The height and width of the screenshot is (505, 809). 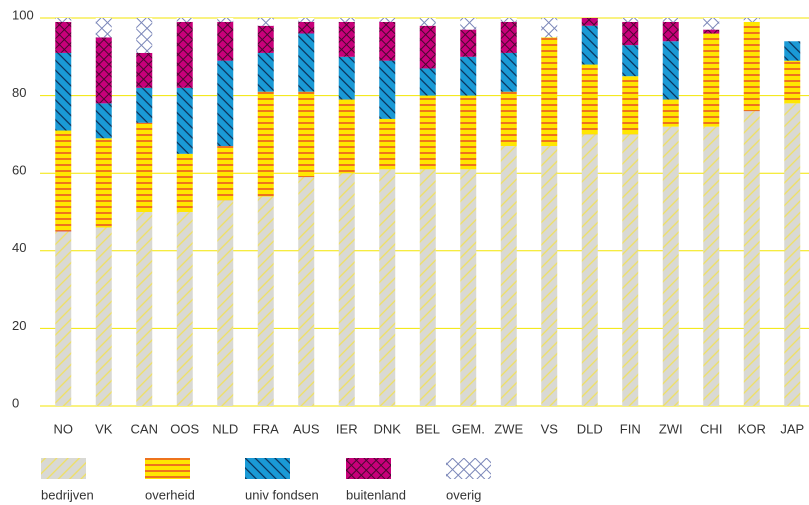 I want to click on x-tick-label: GEM., so click(x=468, y=428).